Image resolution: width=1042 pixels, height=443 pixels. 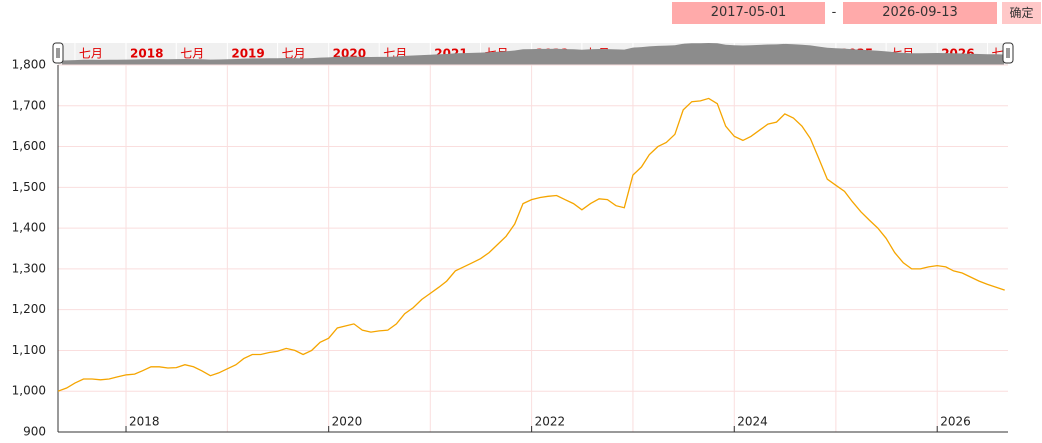 What do you see at coordinates (752, 422) in the screenshot?
I see `x-tick-label: 2024` at bounding box center [752, 422].